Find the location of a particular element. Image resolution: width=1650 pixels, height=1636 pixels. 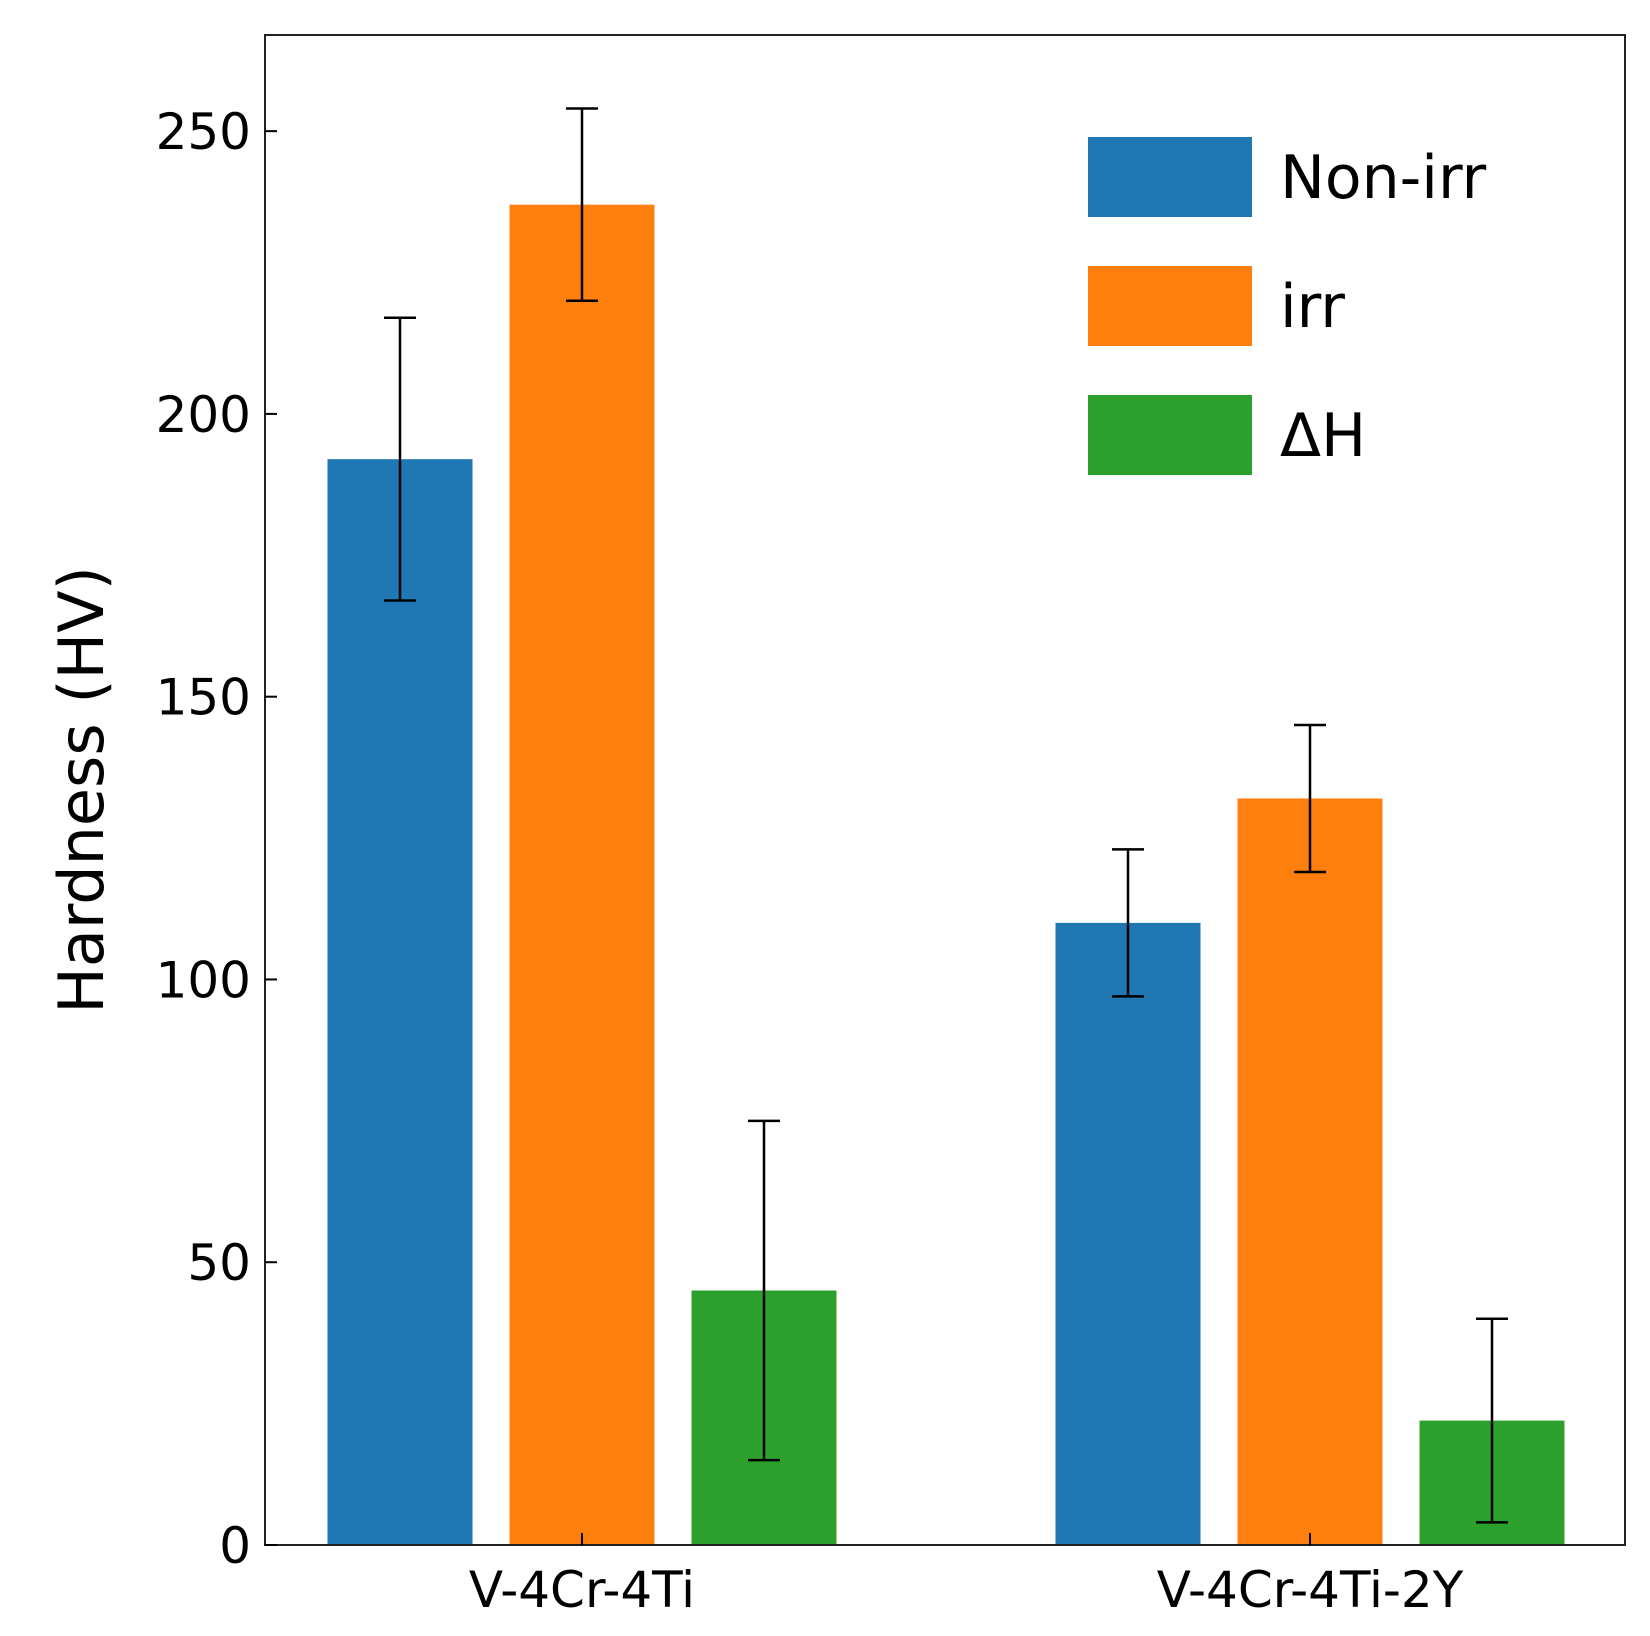

y-tick-label: 100 is located at coordinates (203, 980).